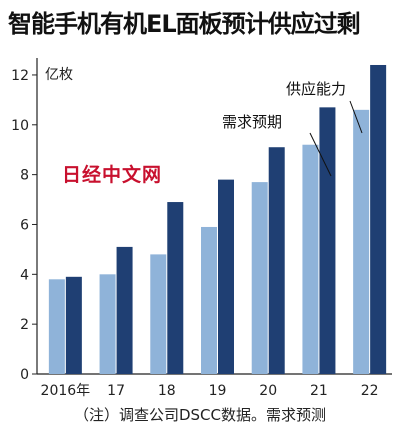 This screenshot has width=400, height=434. I want to click on y-tick-label: 2, so click(24, 325).